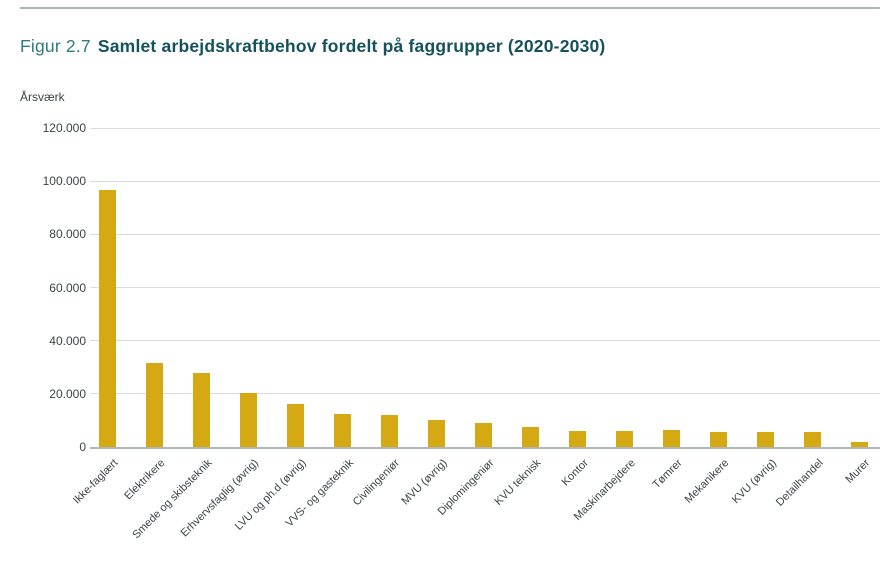 The image size is (894, 575). I want to click on y-tick-label: 40.000, so click(67, 340).